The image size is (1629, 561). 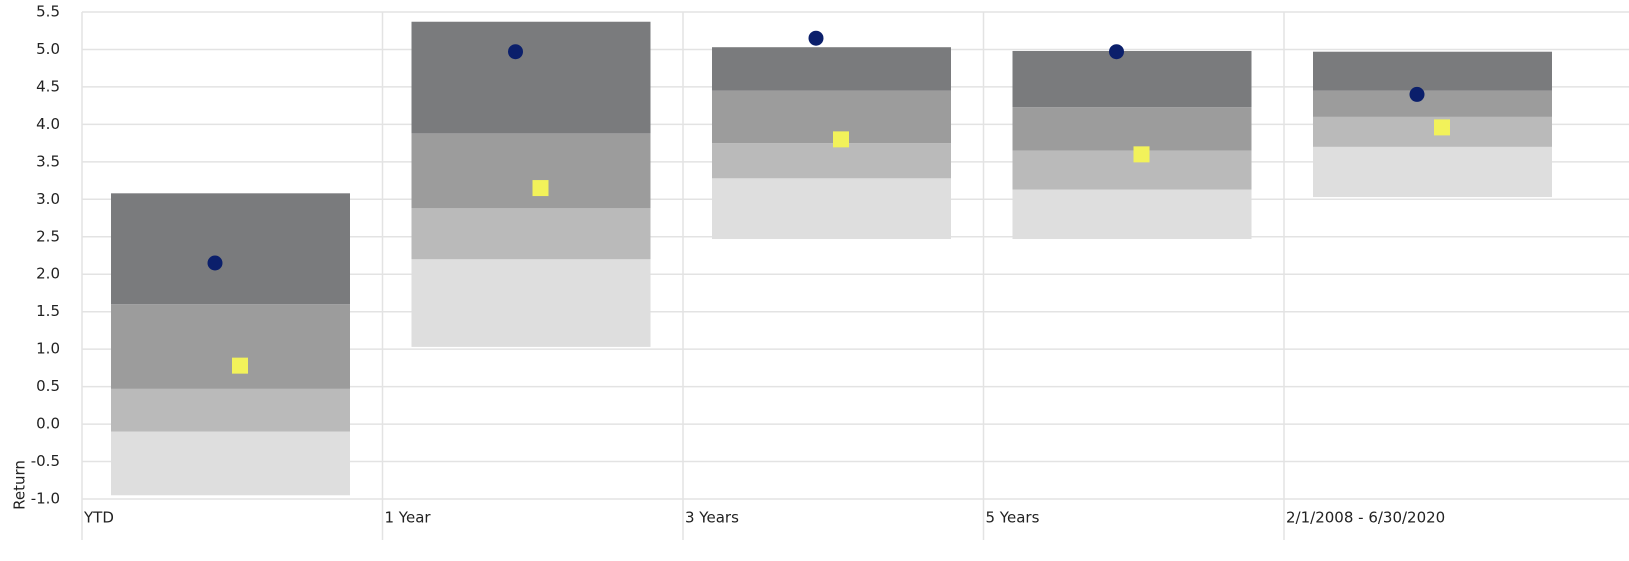 I want to click on y-tick-label: 4.5, so click(x=48, y=86).